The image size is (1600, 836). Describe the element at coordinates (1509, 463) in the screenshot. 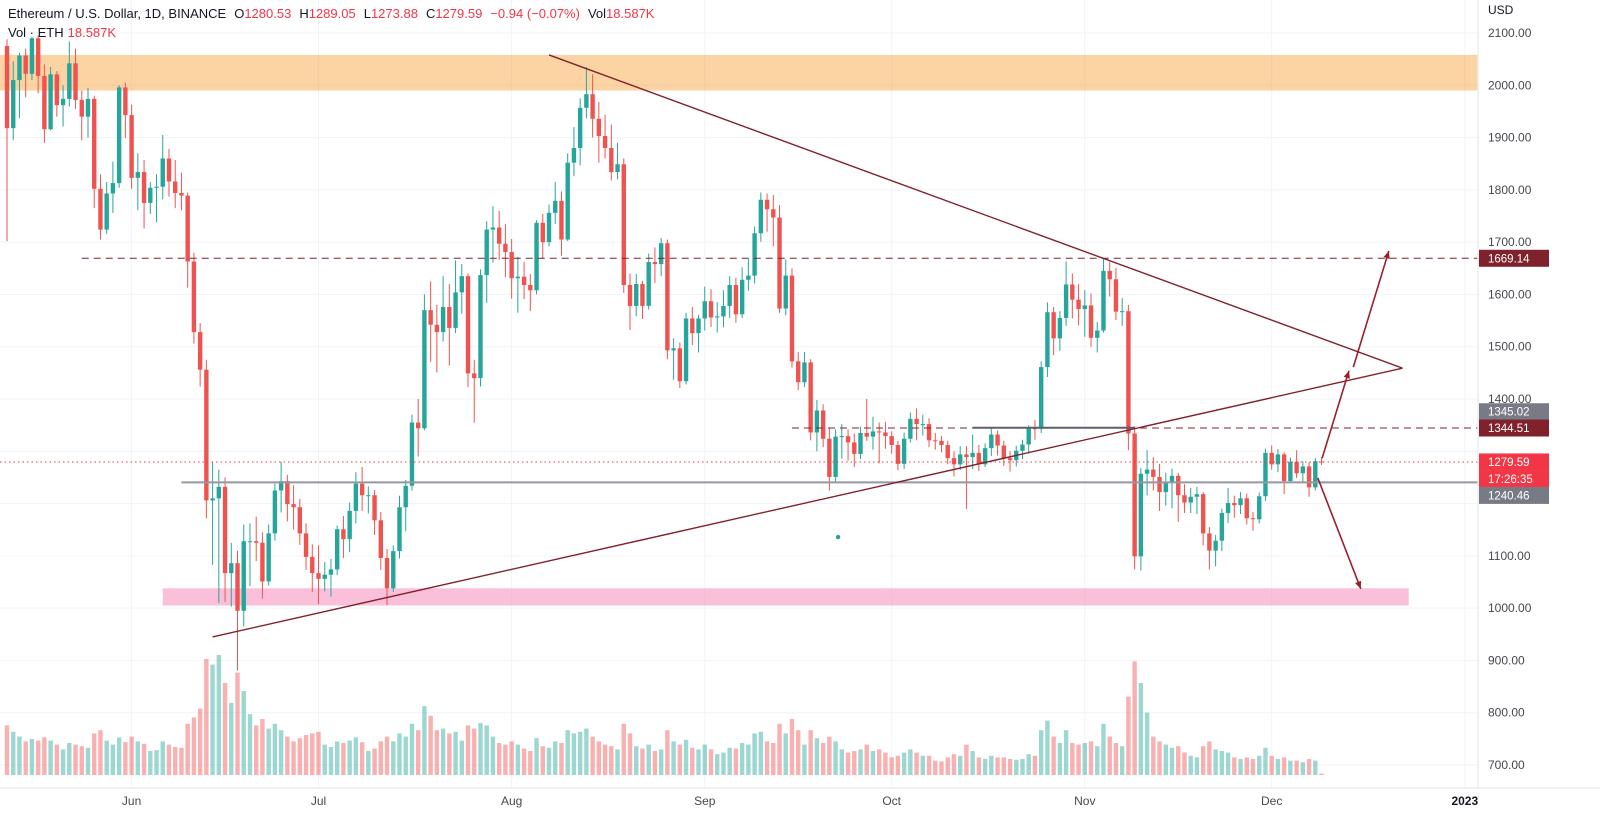

I see `svg-text: 1279.59` at that location.